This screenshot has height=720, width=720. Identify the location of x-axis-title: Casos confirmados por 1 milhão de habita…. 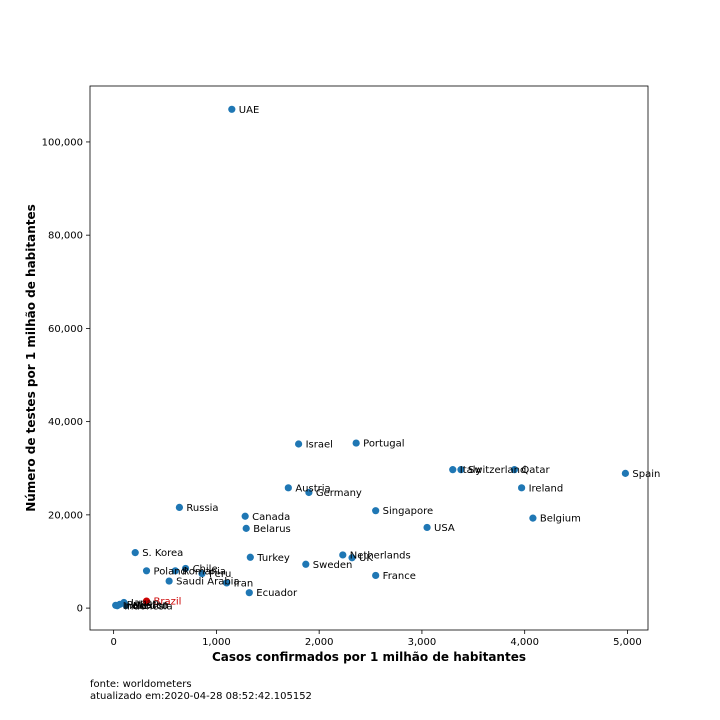
(369, 657).